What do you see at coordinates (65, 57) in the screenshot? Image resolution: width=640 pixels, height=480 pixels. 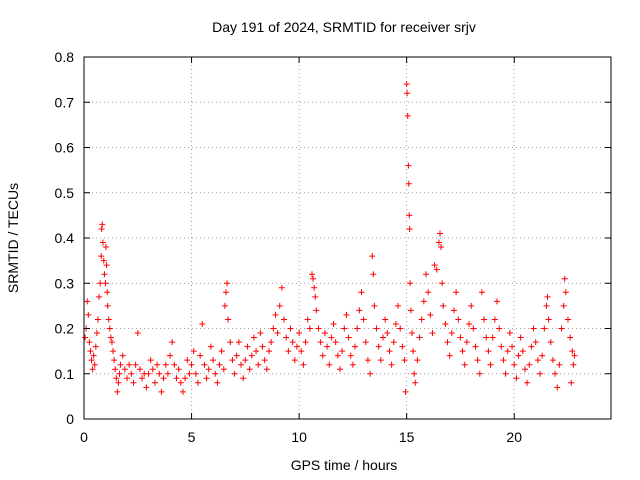 I see `y-tick-label: 0.8` at bounding box center [65, 57].